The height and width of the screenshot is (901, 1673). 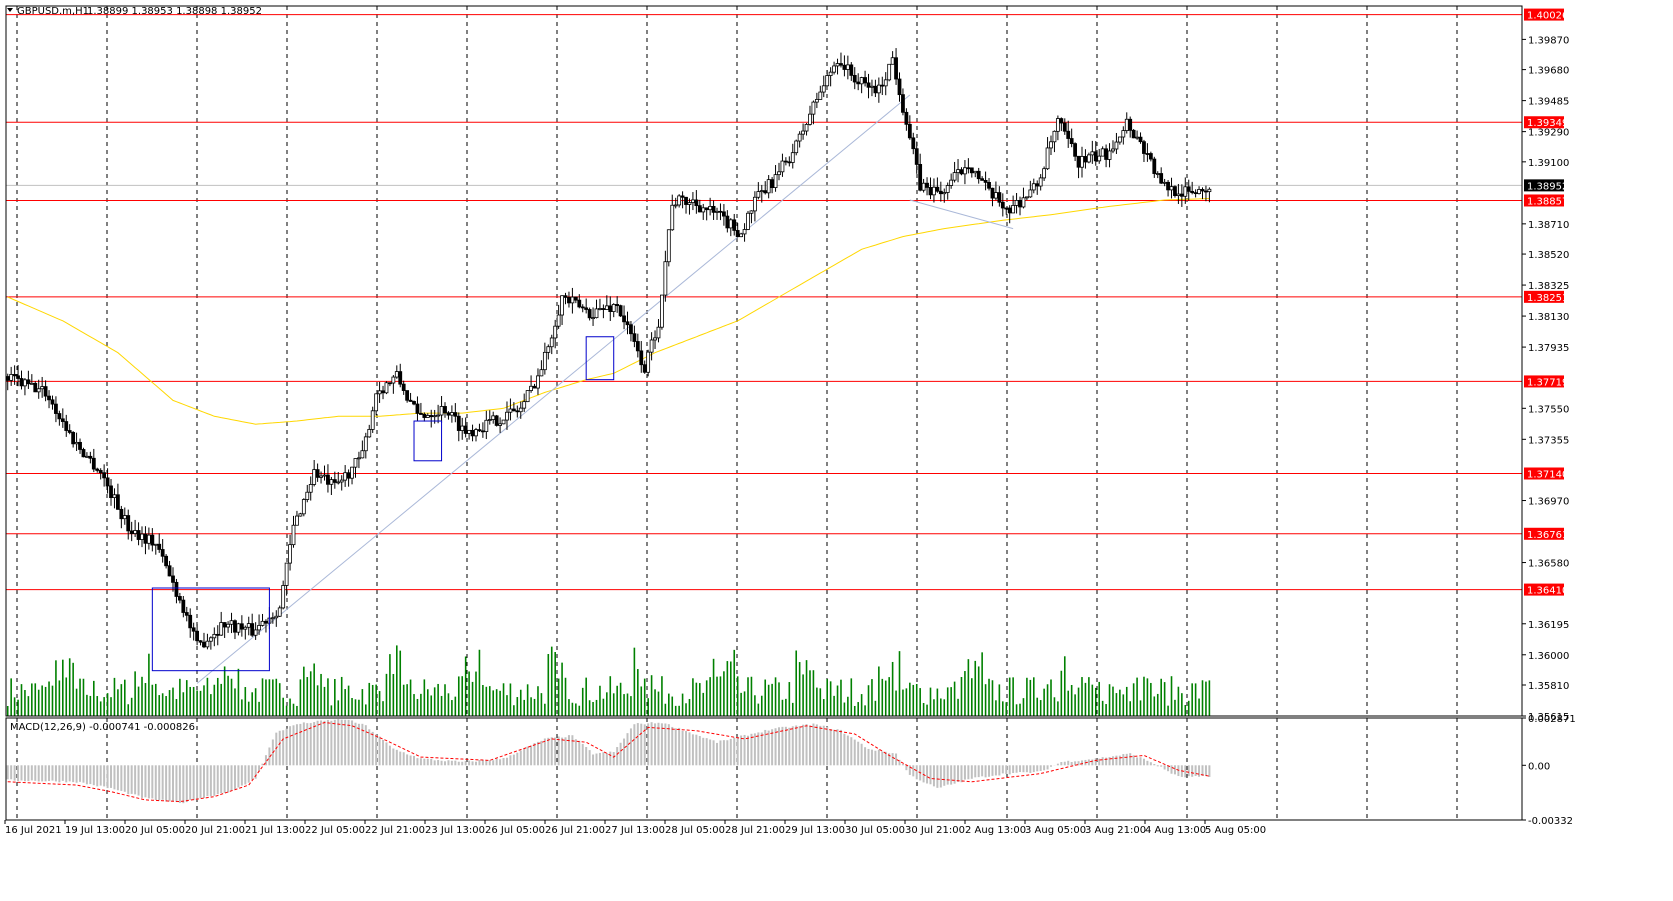 I want to click on macd-tick-label: 0.002871, so click(x=1552, y=719).